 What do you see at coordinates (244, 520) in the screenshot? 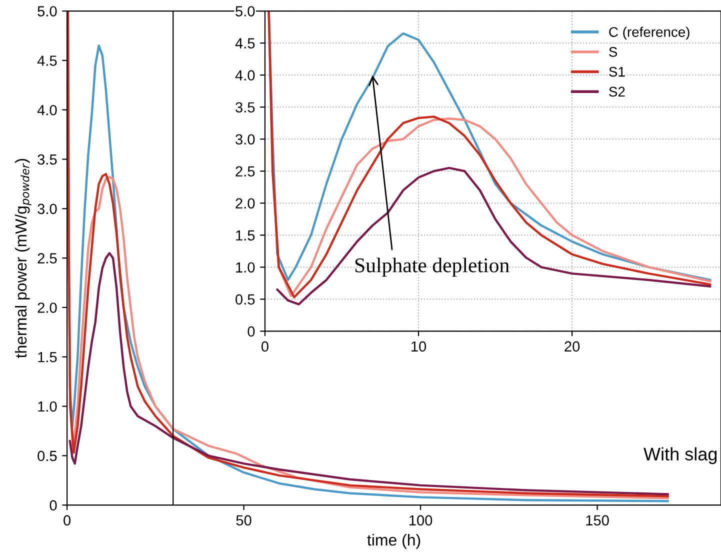
I see `x-tick-label: 50` at bounding box center [244, 520].